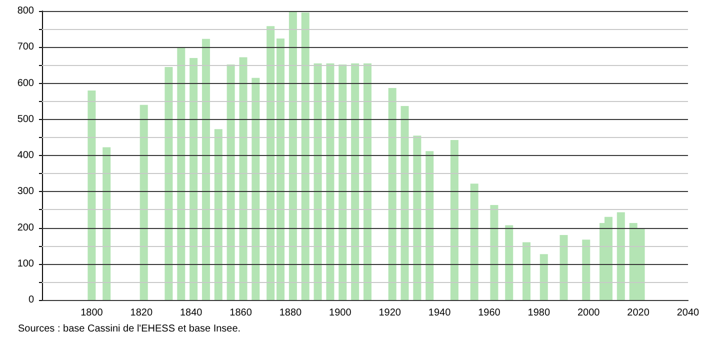 This screenshot has width=710, height=340. What do you see at coordinates (25, 11) in the screenshot?
I see `y-tick-label: 800` at bounding box center [25, 11].